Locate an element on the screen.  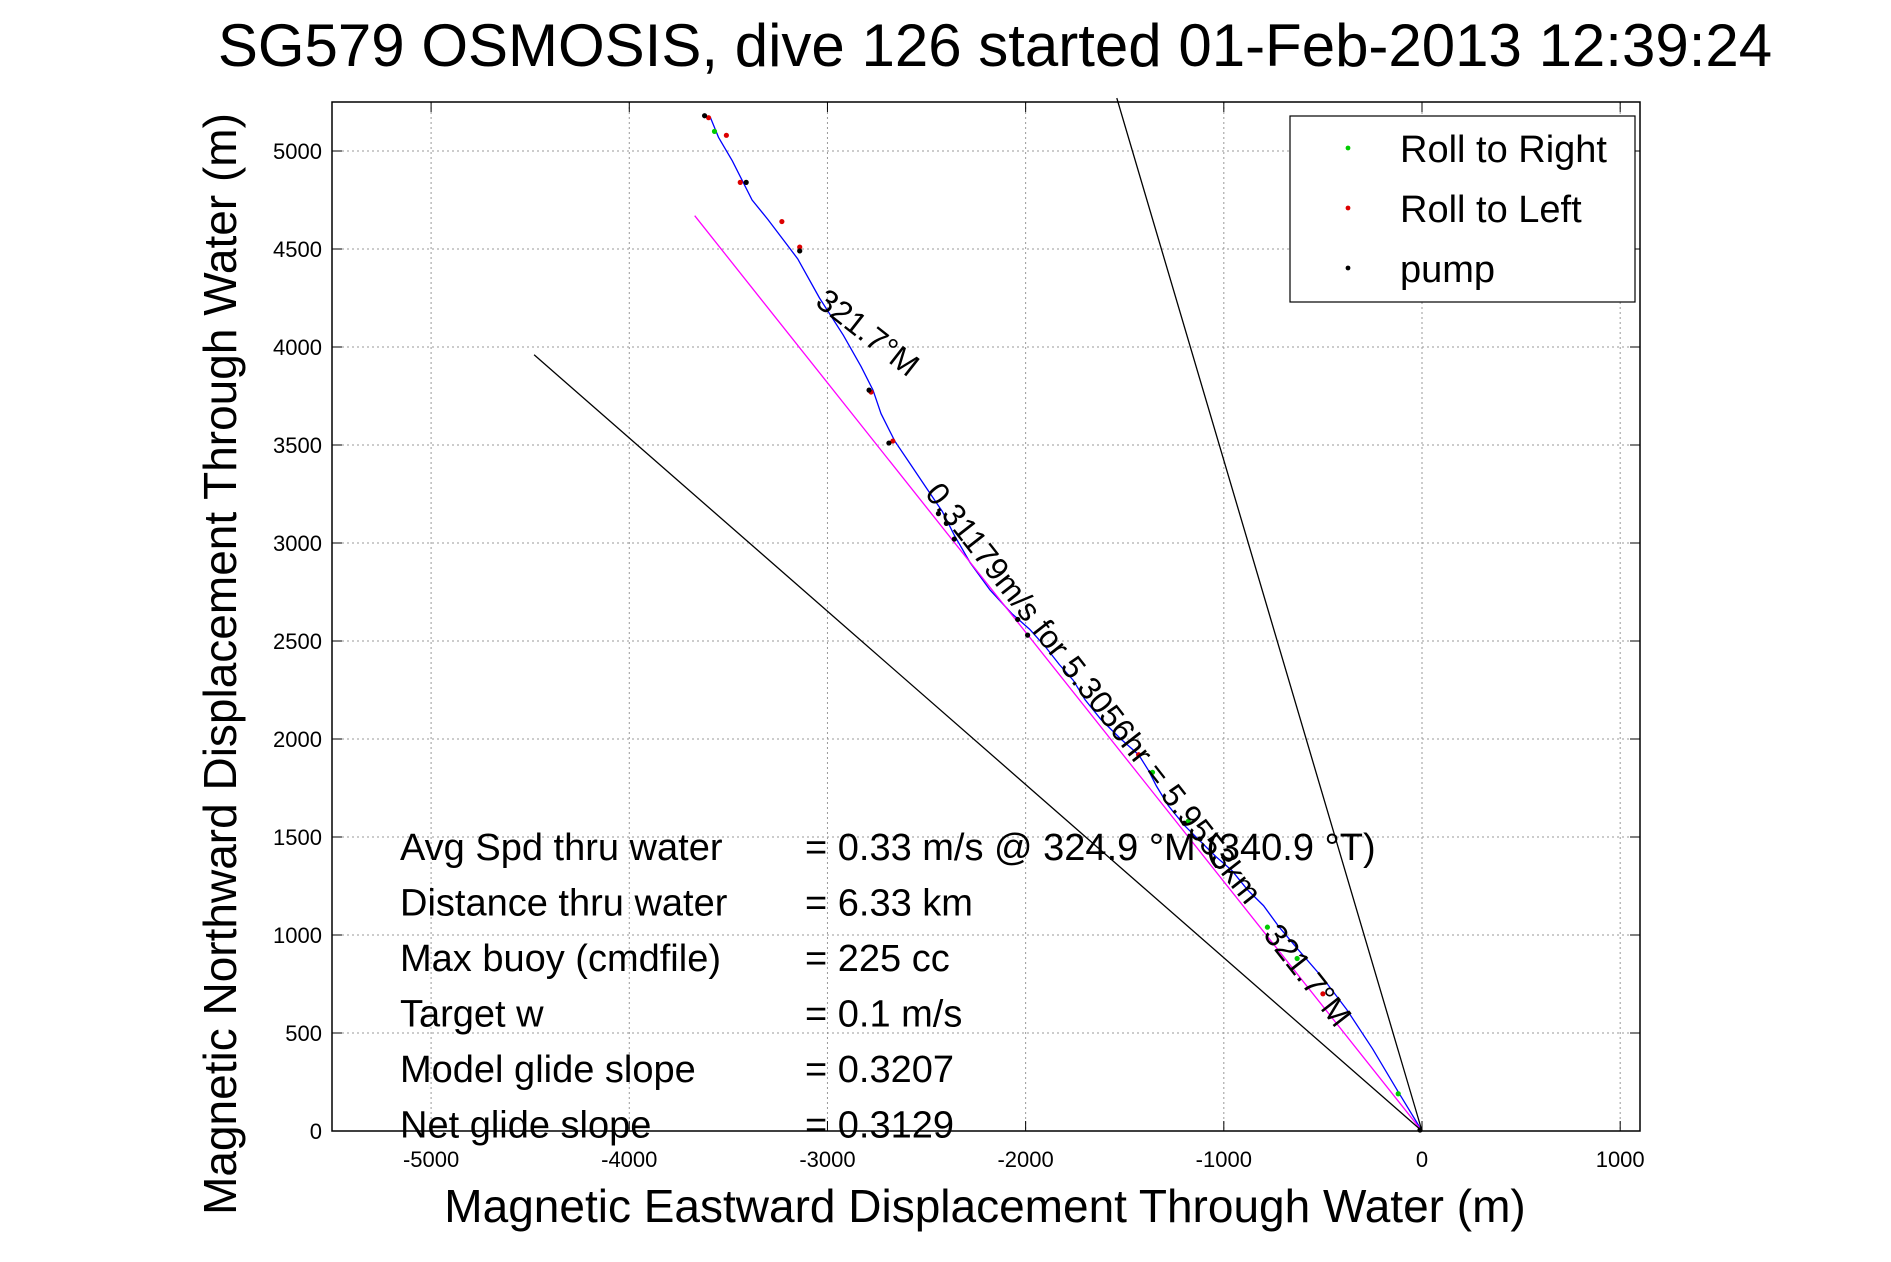
annotation-value: = 6.33 km is located at coordinates (889, 904).